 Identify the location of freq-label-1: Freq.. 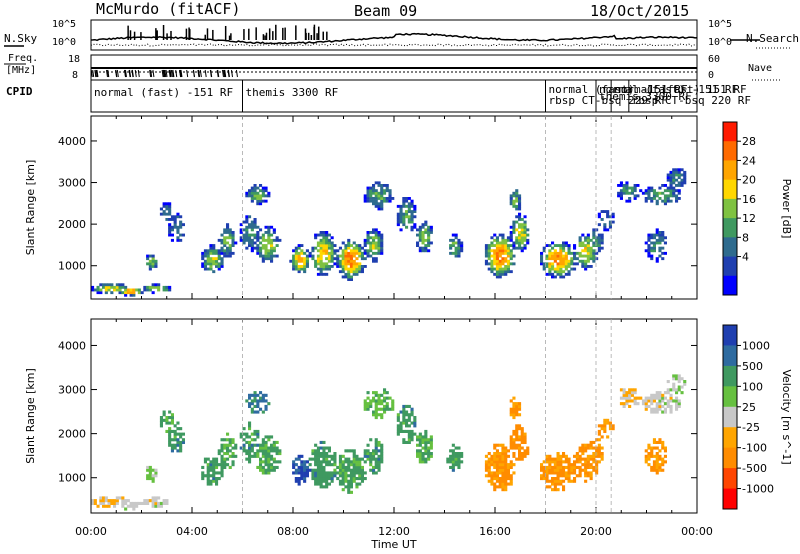
(23, 58).